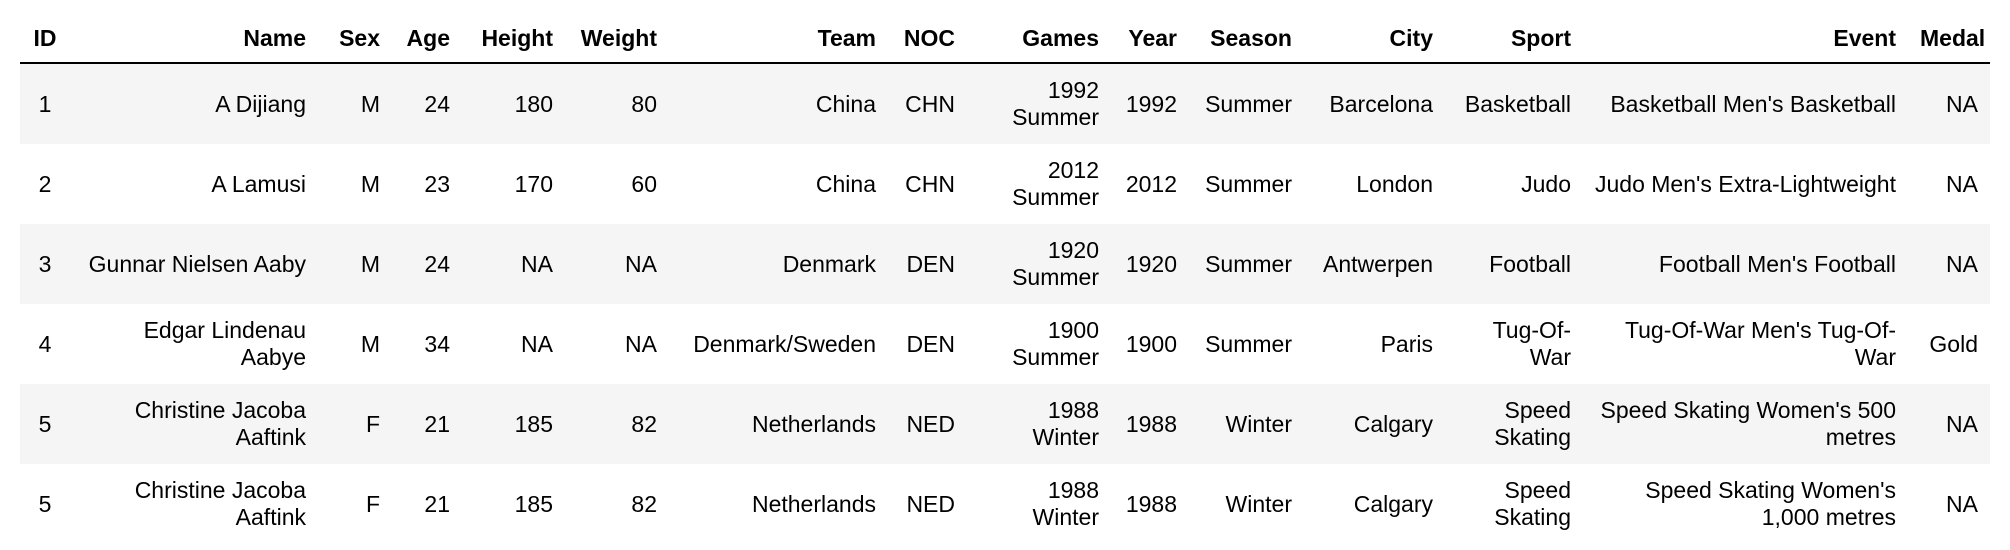  I want to click on cell-id: 4, so click(45, 344).